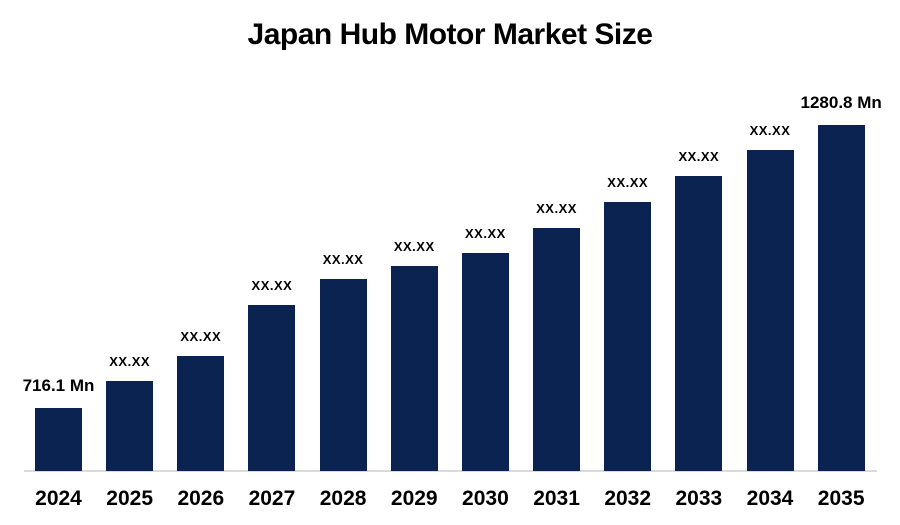 The width and height of the screenshot is (900, 525). What do you see at coordinates (770, 310) in the screenshot?
I see `bar-2034` at bounding box center [770, 310].